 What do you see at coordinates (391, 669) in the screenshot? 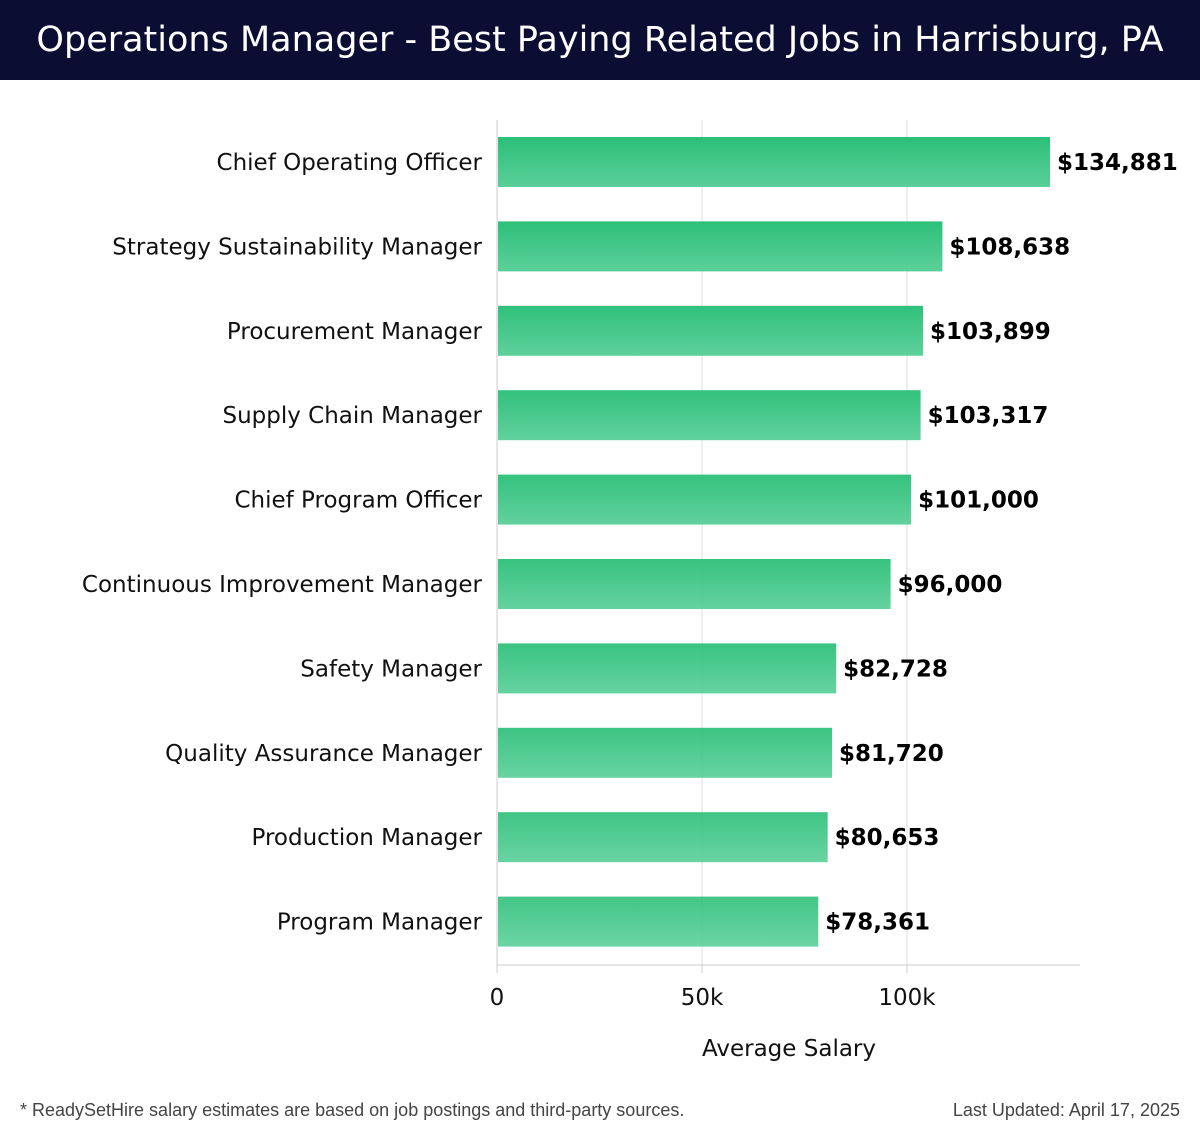
I see `category-label: Safety Manager` at bounding box center [391, 669].